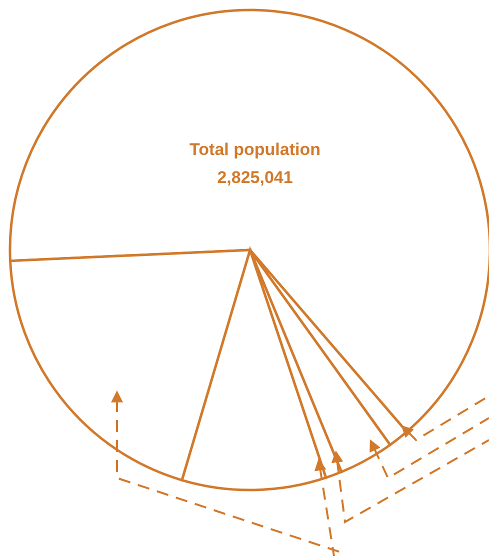 This screenshot has height=560, width=489. Describe the element at coordinates (255, 177) in the screenshot. I see `text: 2,825,041` at that location.